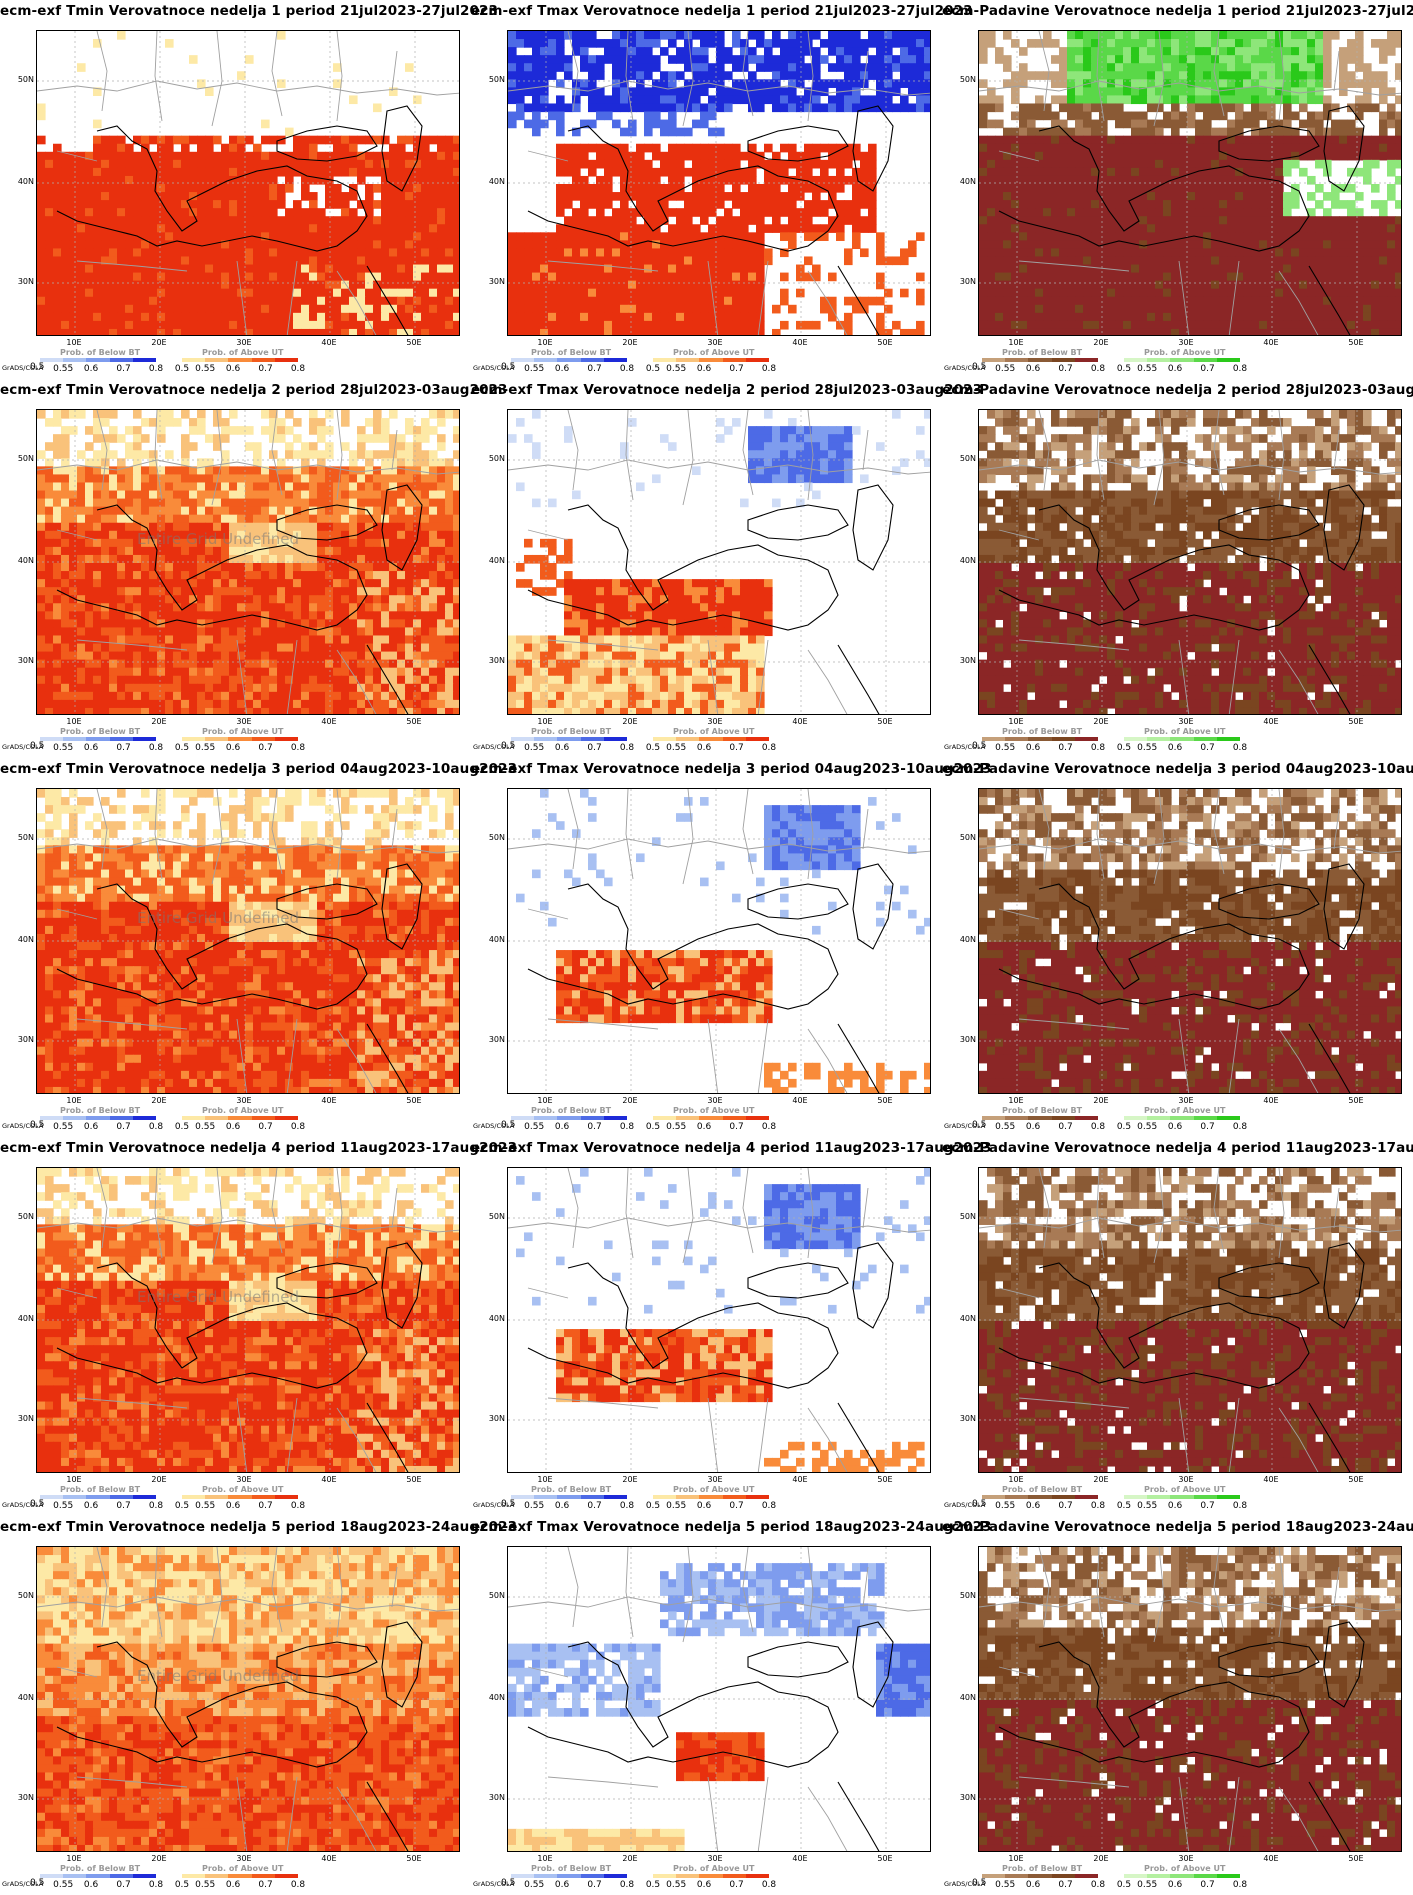  What do you see at coordinates (246, 362) in the screenshot?
I see `legend-above: Prob. of Above UT 0.5 0.55 0.6 0.7 0.8` at bounding box center [246, 362].